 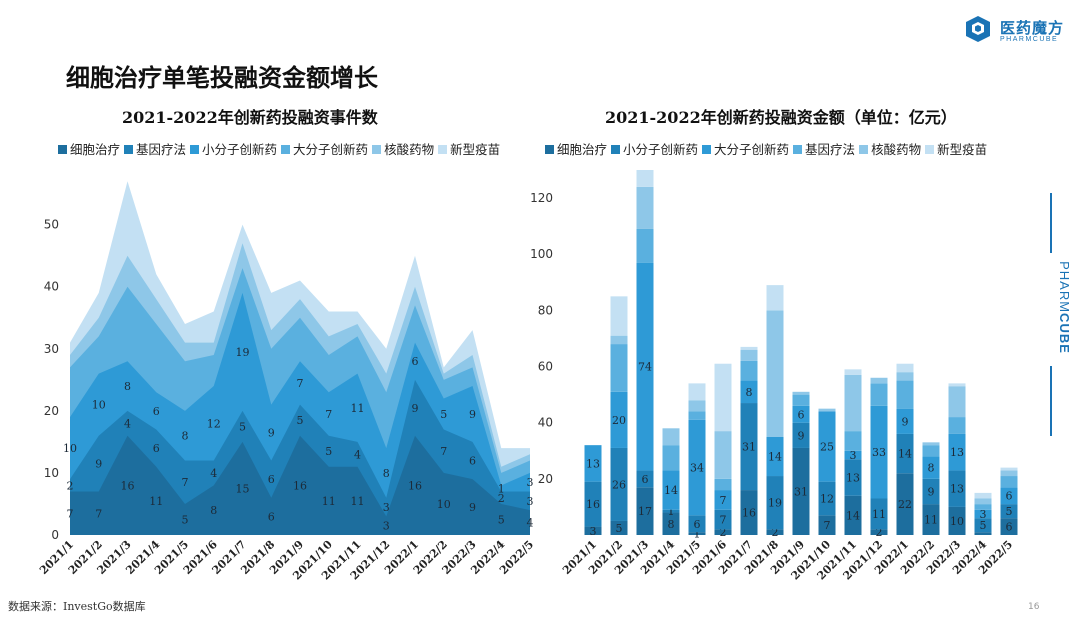 I want to click on data-source-note: 数据来源：InvestGo数据库, so click(x=77, y=606).